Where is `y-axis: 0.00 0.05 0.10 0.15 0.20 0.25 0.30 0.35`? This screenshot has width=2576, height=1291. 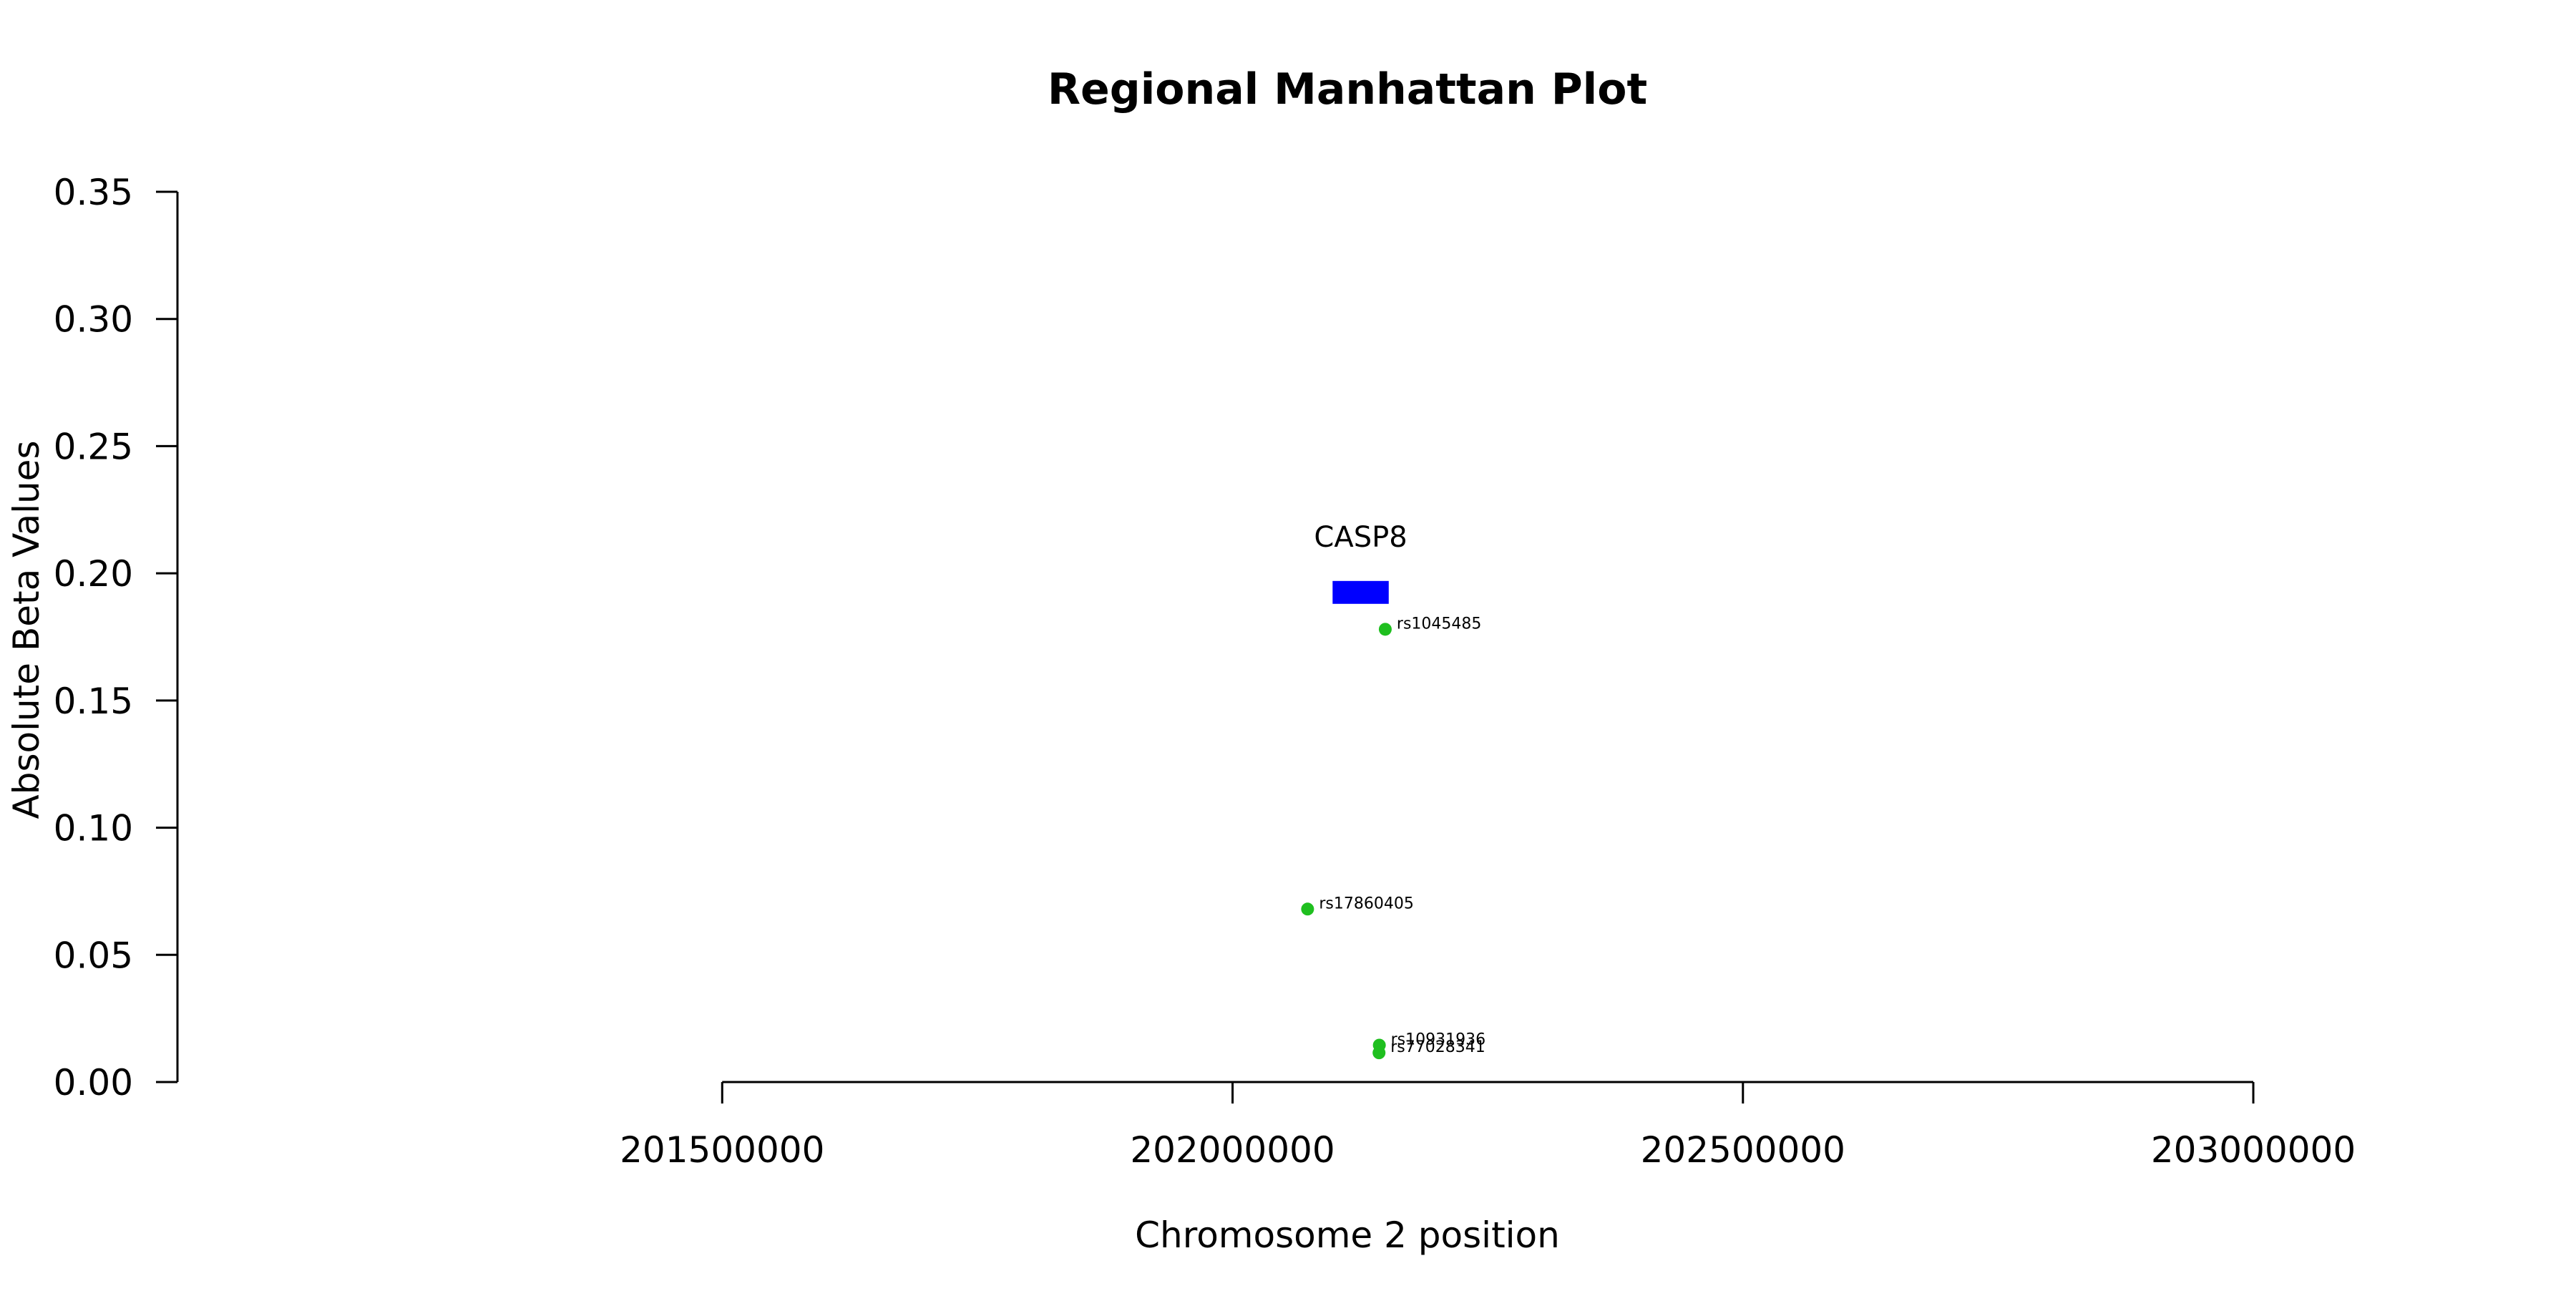 y-axis: 0.00 0.05 0.10 0.15 0.20 0.25 0.30 0.35 is located at coordinates (116, 638).